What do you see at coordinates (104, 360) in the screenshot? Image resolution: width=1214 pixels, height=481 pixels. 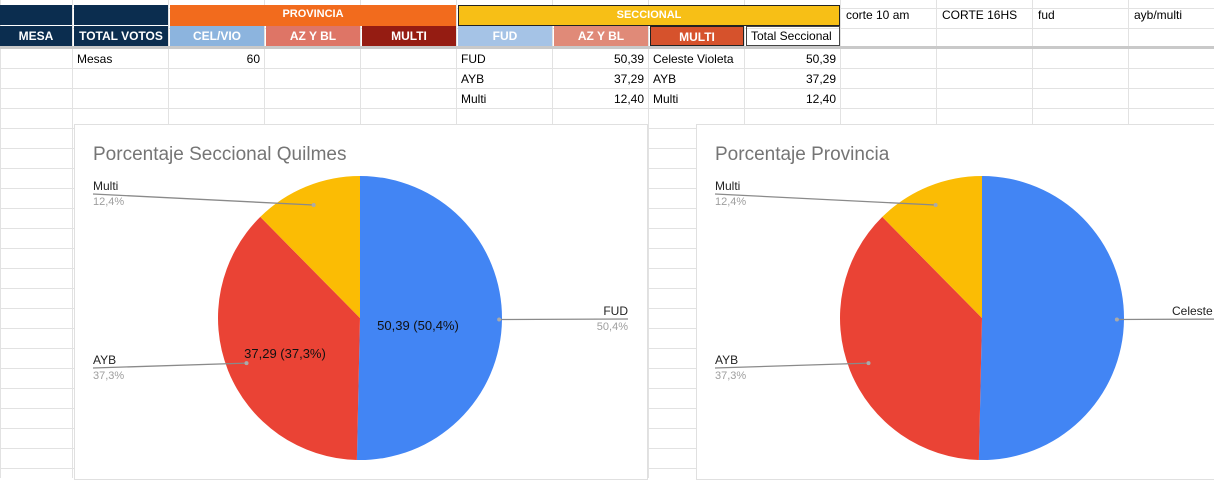 I see `pie-1-label-1: AYB` at bounding box center [104, 360].